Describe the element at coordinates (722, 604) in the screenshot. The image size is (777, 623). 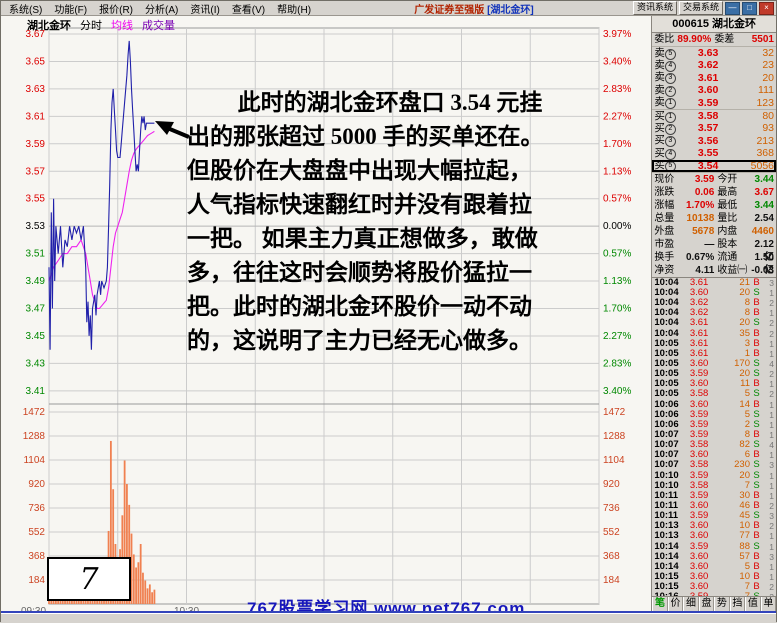
I see `panel-tab-势: 势` at that location.